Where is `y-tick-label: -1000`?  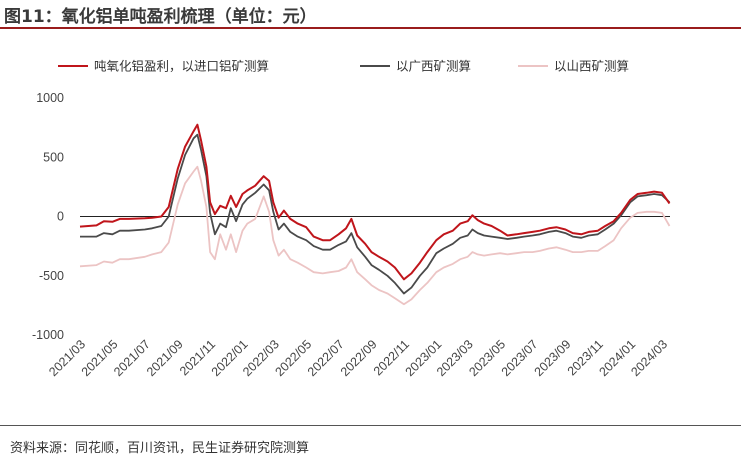 y-tick-label: -1000 is located at coordinates (48, 335).